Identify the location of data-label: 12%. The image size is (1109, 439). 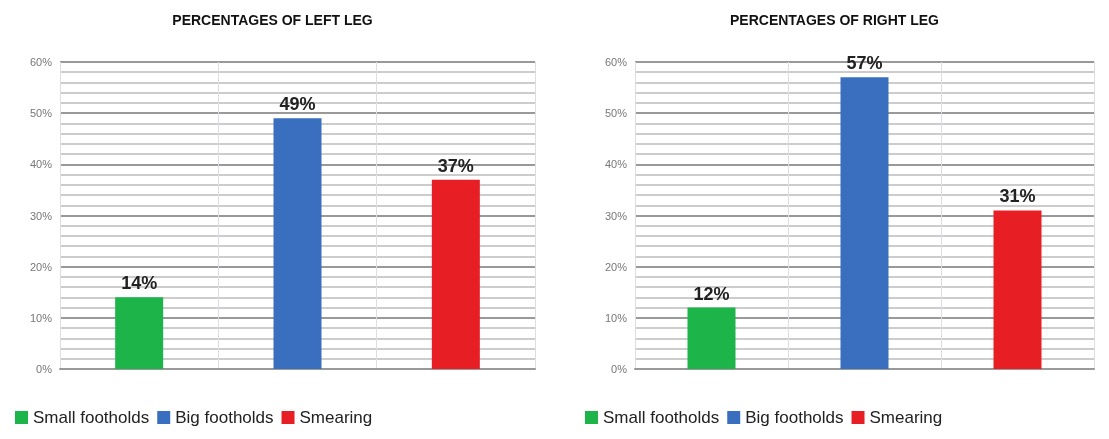
(711, 293).